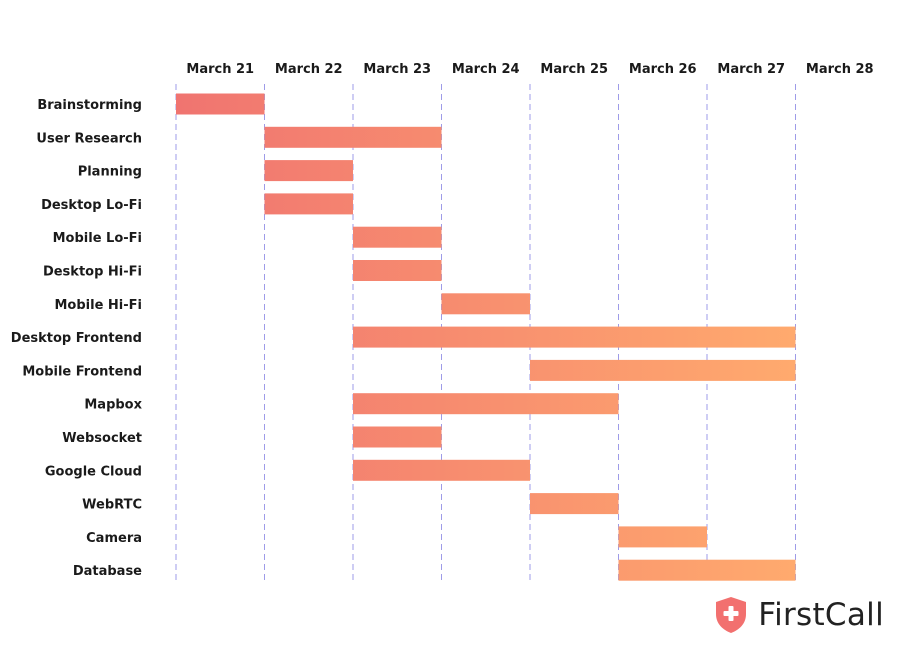 The height and width of the screenshot is (652, 900). I want to click on task-label: User Research, so click(89, 138).